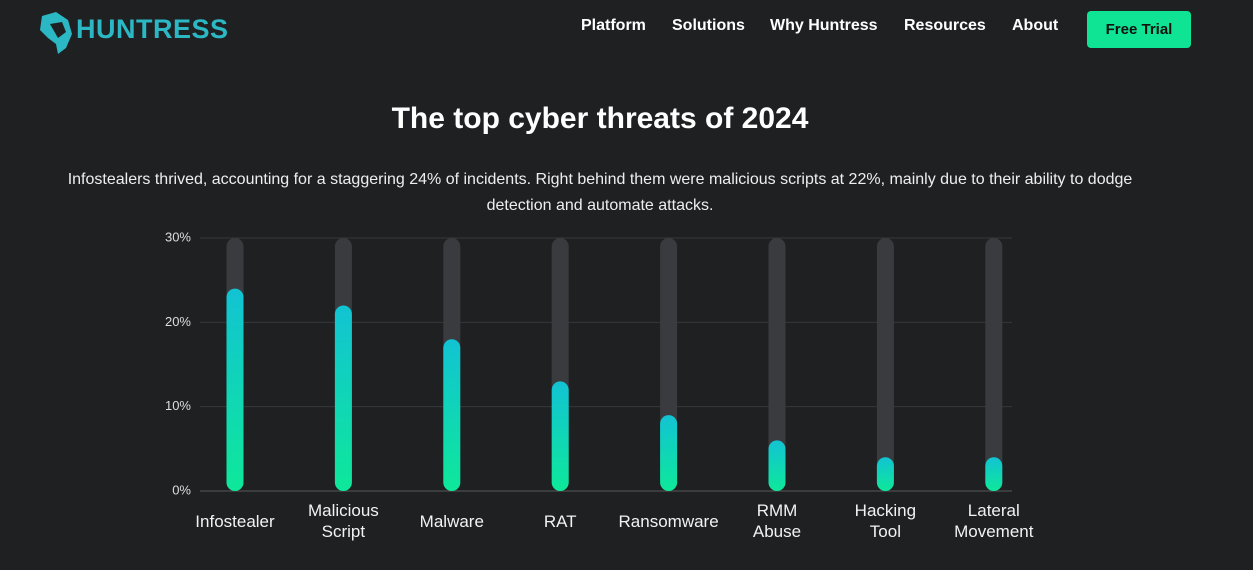 This screenshot has width=1253, height=570. Describe the element at coordinates (343, 521) in the screenshot. I see `x-tick-label: Malicious Script` at that location.